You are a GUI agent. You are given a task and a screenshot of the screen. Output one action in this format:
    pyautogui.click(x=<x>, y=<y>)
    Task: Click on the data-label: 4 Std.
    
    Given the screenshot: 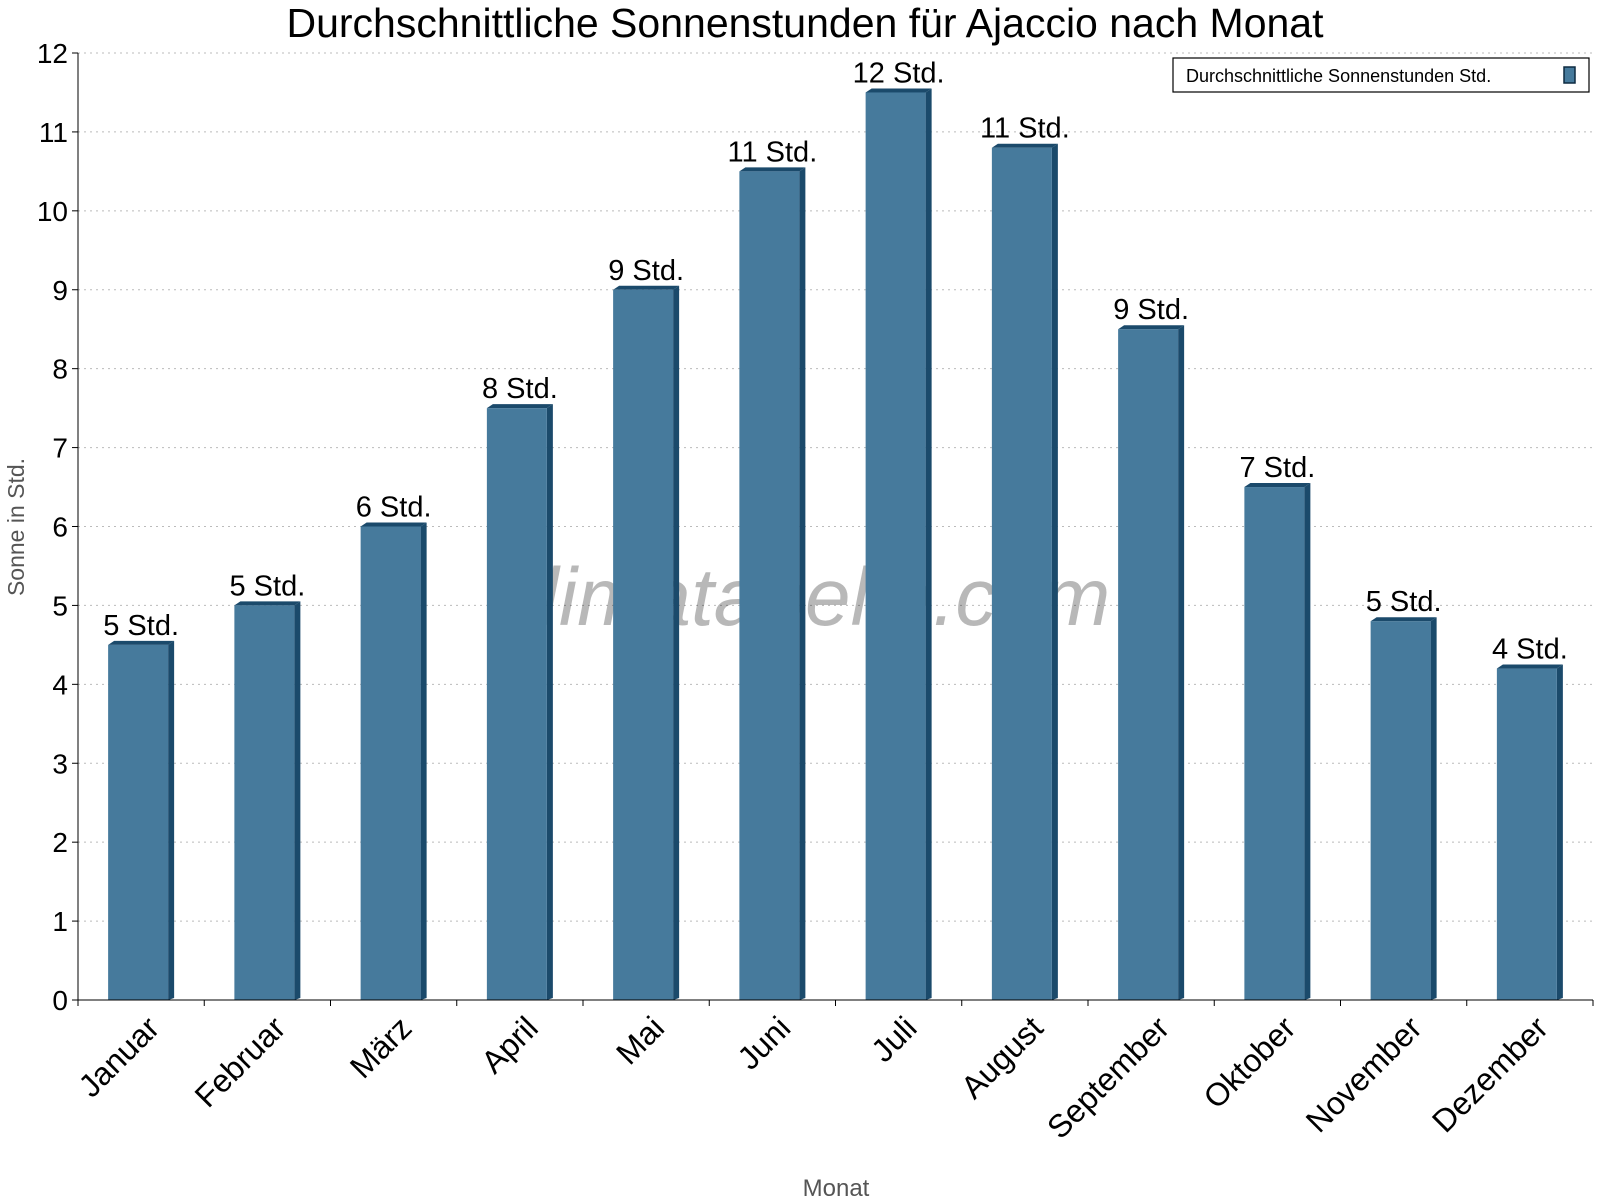 What is the action you would take?
    pyautogui.click(x=1530, y=650)
    